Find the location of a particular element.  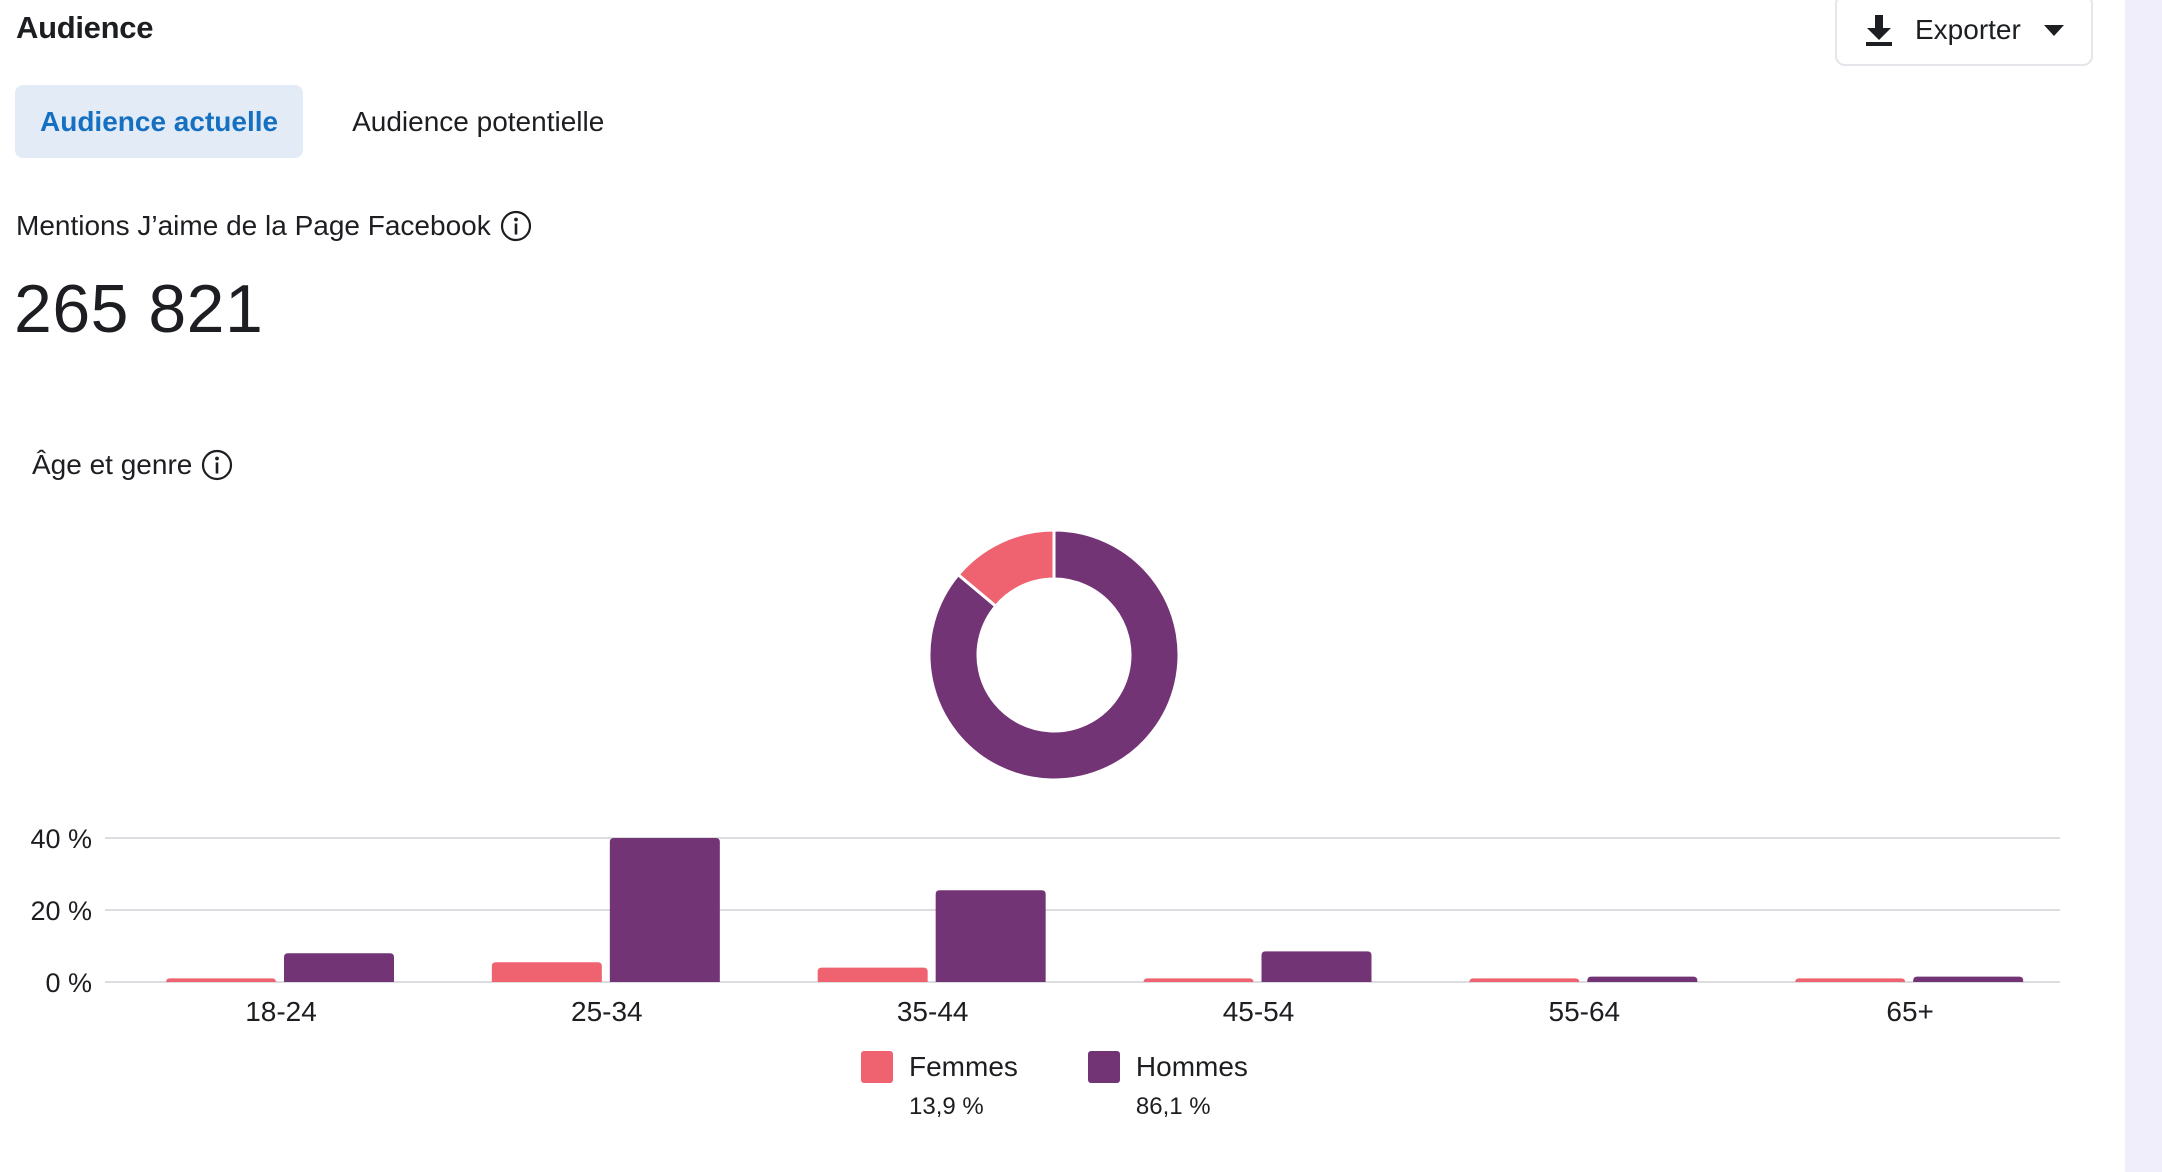

donut-slice-hommes is located at coordinates (1054, 655).